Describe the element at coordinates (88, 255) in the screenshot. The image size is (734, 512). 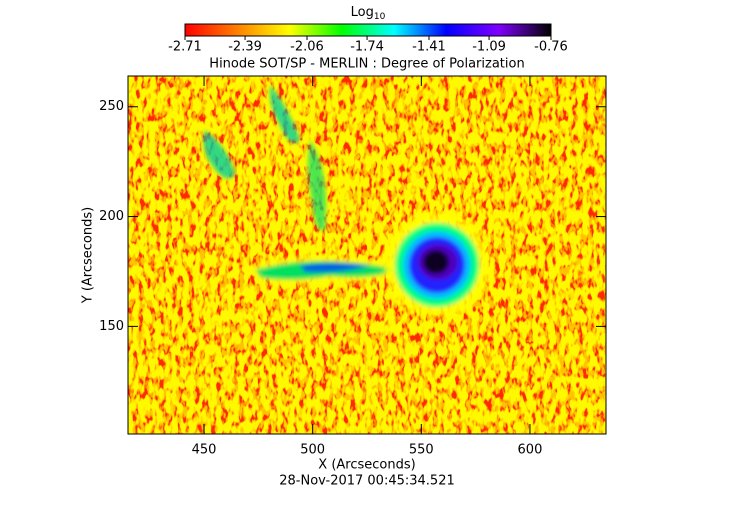
I see `y-axis-label: Y (Arcseconds)` at that location.